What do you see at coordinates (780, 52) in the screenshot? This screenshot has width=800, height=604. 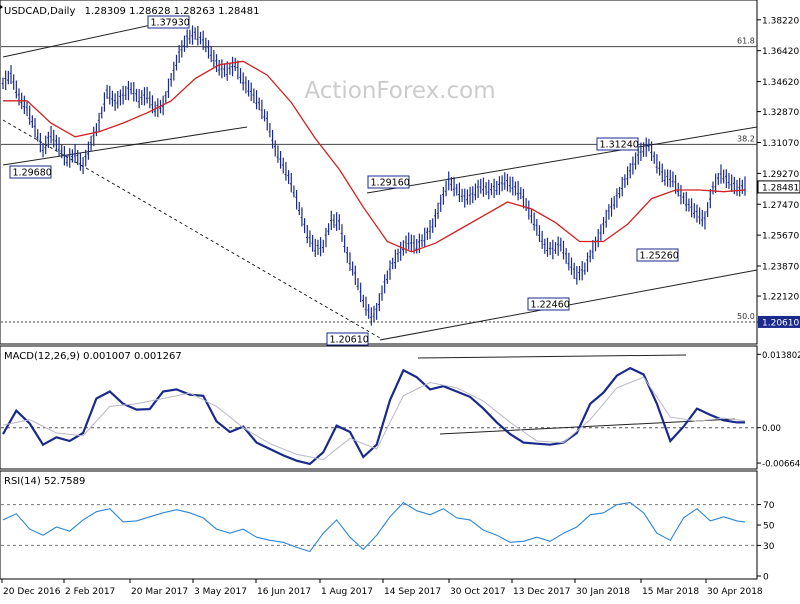 I see `price-y-tick-label: 1.36420` at bounding box center [780, 52].